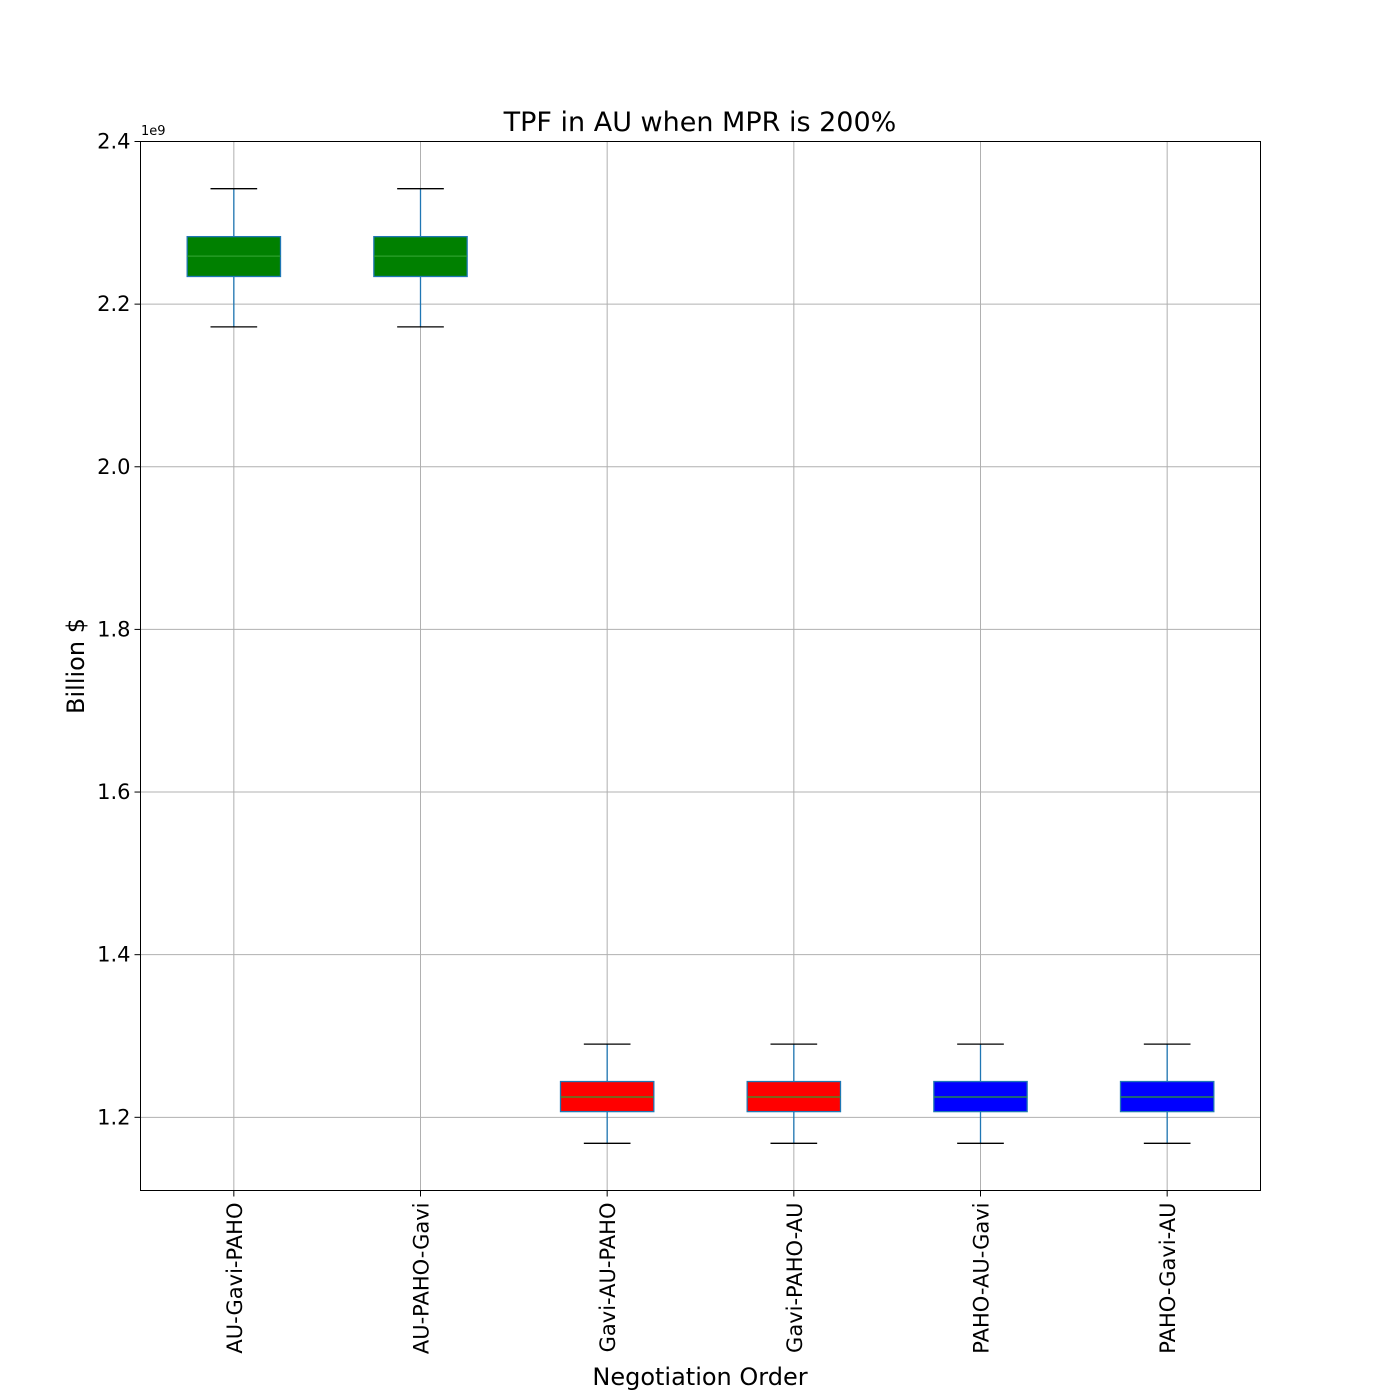 The width and height of the screenshot is (1400, 1400). Describe the element at coordinates (113, 467) in the screenshot. I see `y-tick-label: 2.0` at that location.